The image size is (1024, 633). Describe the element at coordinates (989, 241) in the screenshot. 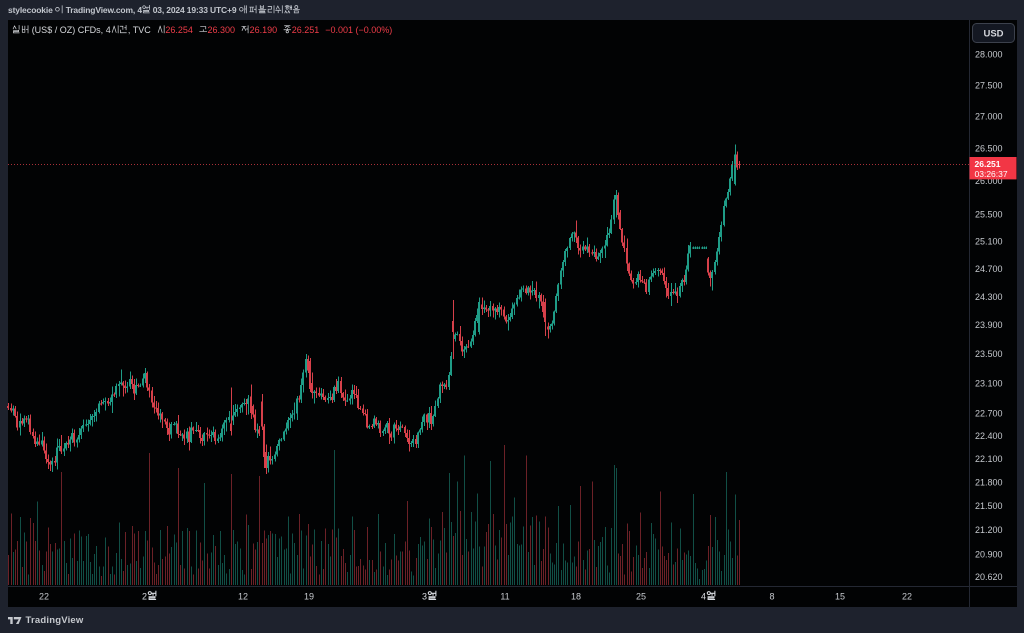

I see `svg-text: 25.100` at that location.